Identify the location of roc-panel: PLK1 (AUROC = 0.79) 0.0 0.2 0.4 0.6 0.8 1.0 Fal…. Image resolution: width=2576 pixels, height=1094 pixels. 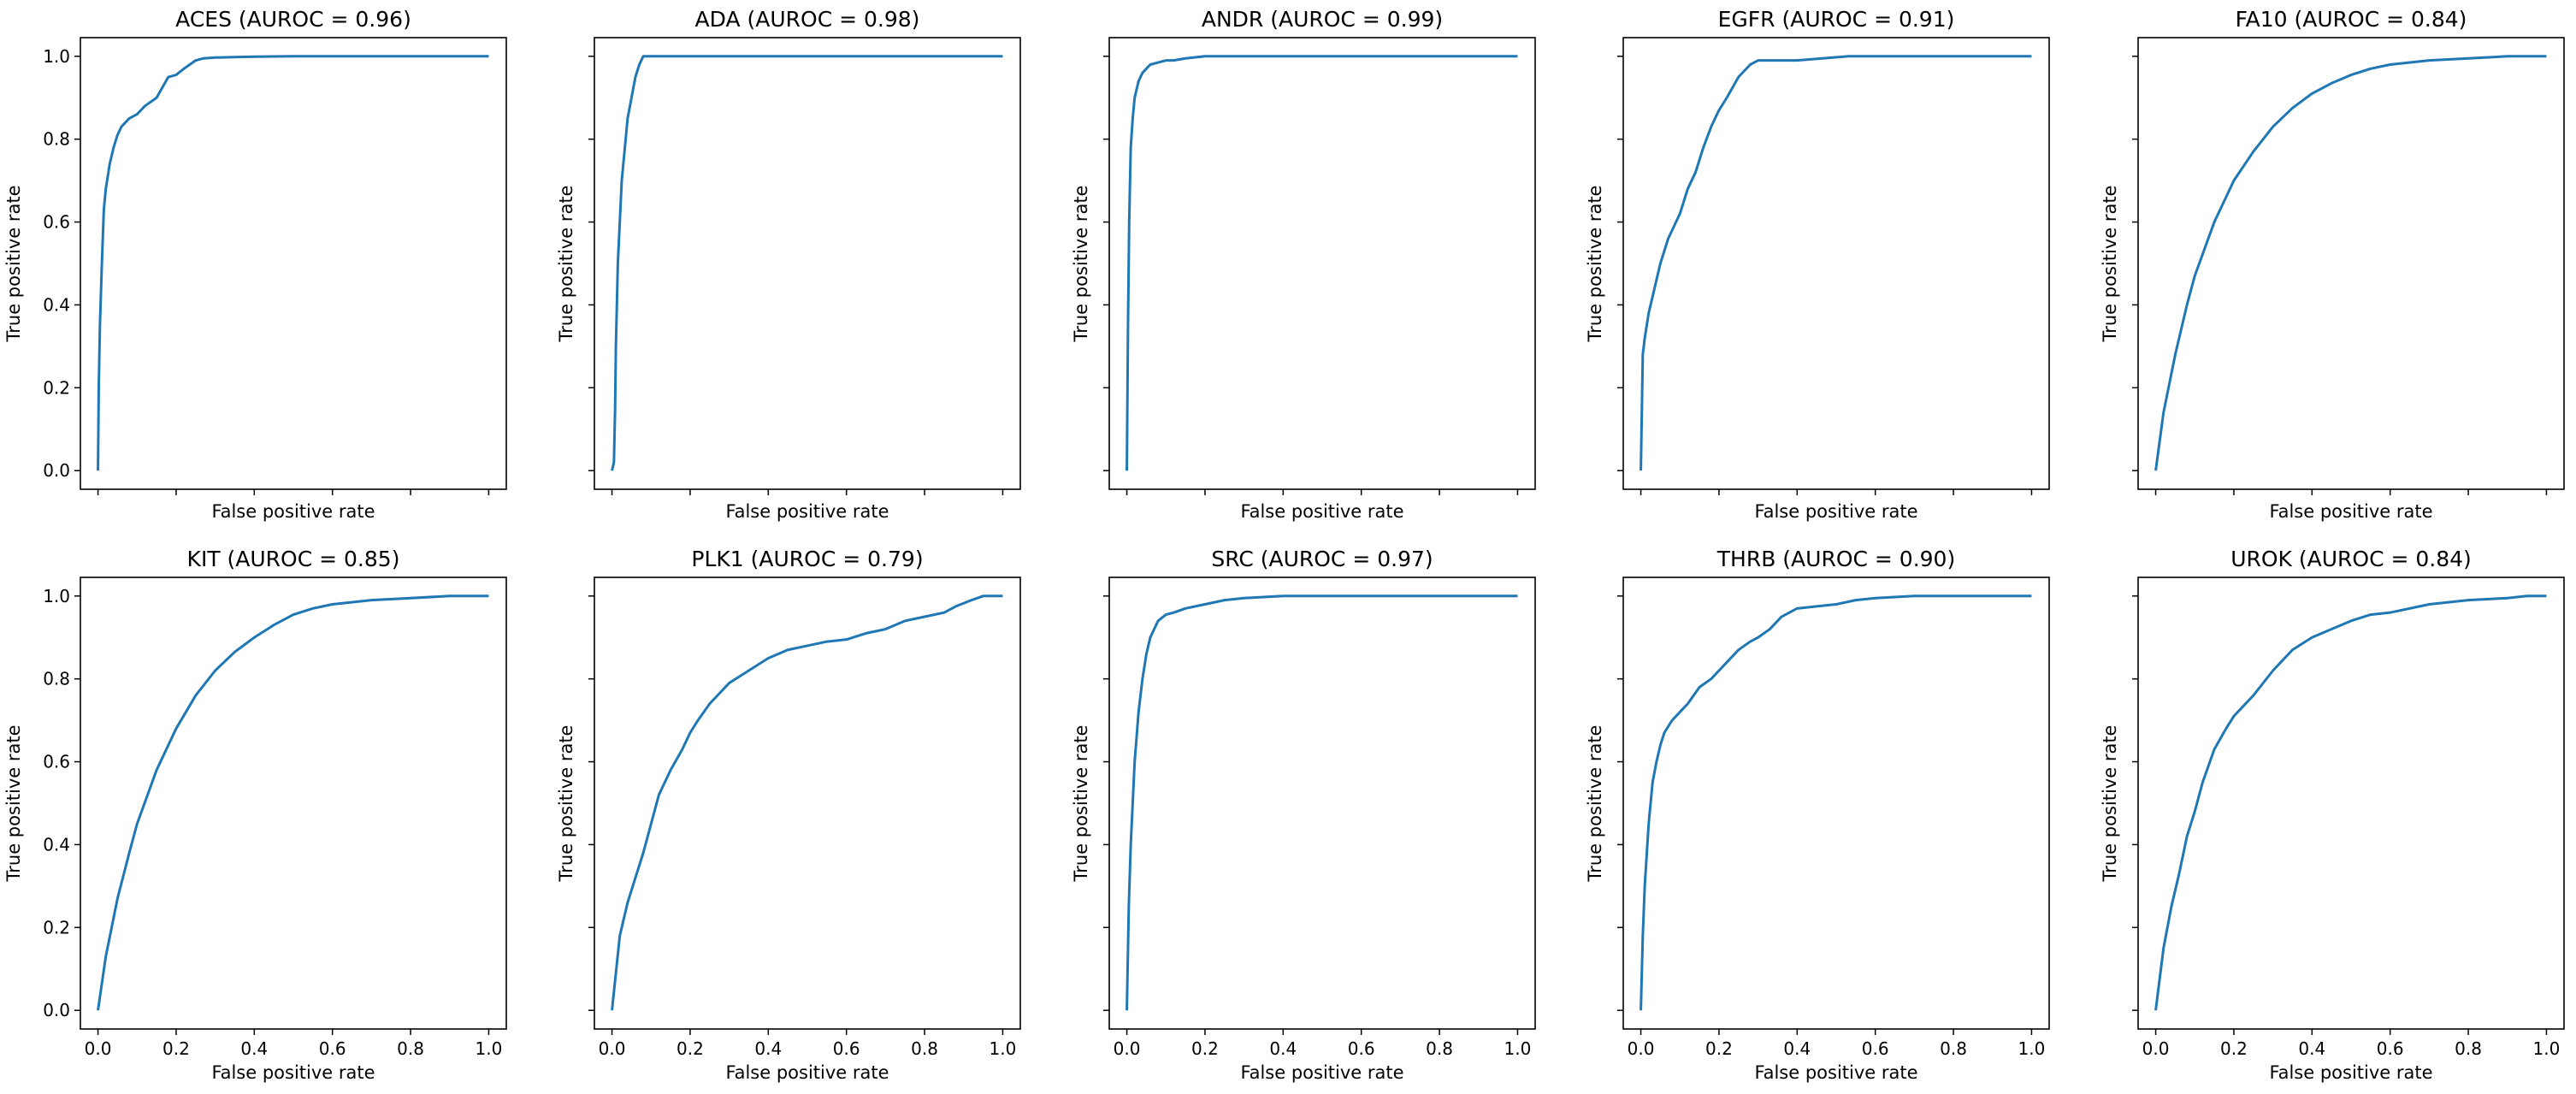
(788, 815).